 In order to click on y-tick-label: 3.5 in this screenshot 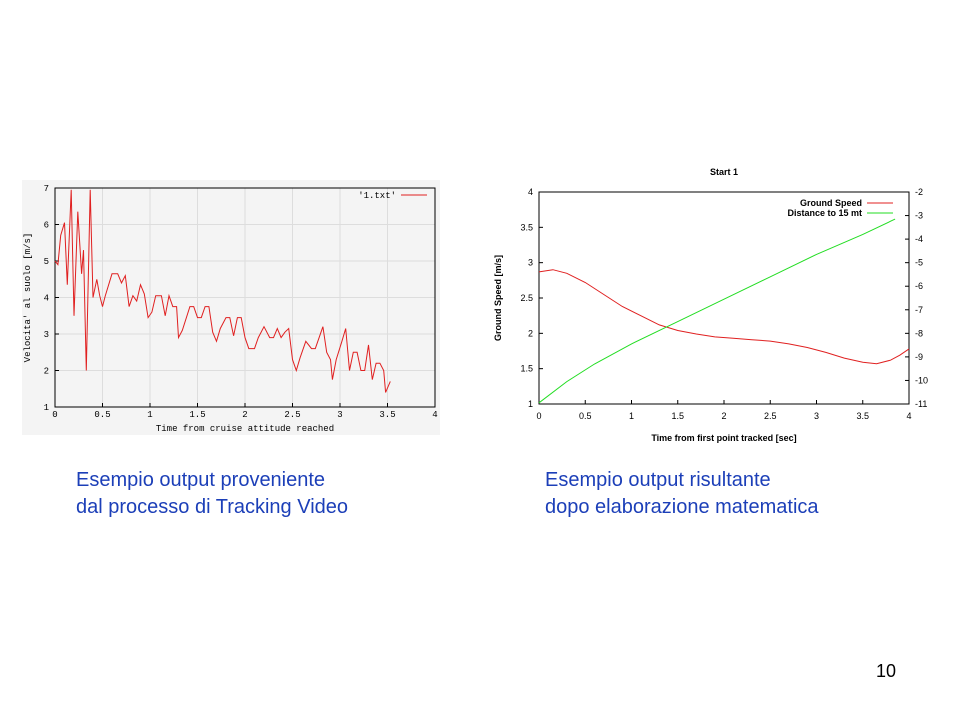, I will do `click(526, 227)`.